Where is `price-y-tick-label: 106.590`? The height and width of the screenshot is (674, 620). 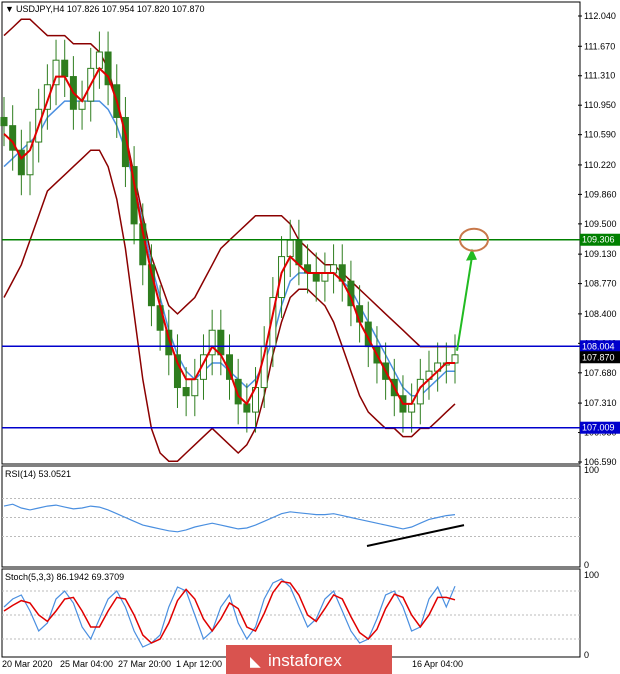
price-y-tick-label: 106.590 is located at coordinates (600, 462).